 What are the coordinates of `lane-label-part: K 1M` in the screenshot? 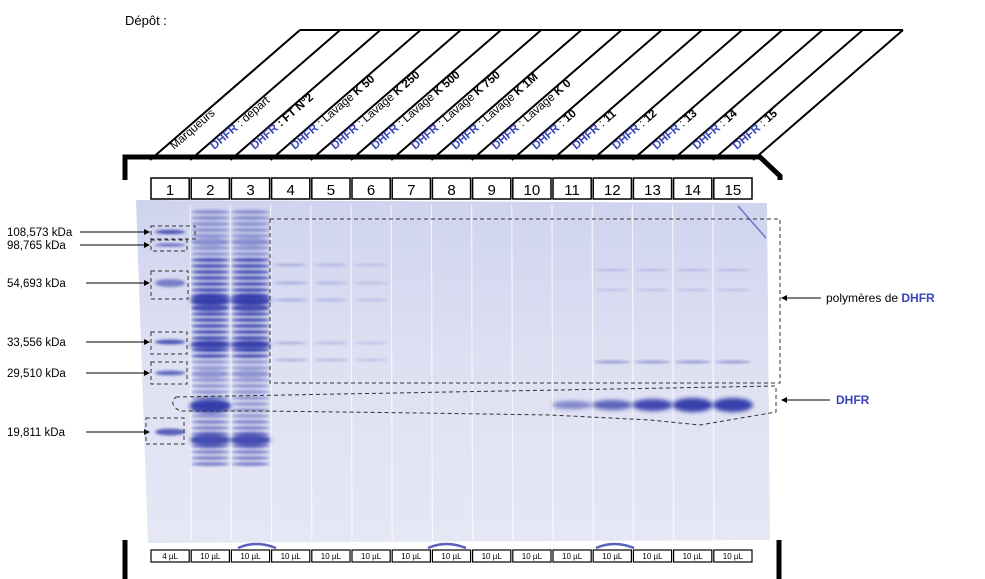 It's located at (526, 84).